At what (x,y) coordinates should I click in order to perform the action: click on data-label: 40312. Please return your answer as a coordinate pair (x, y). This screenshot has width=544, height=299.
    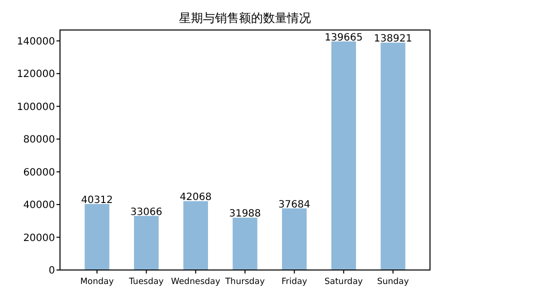
    Looking at the image, I should click on (97, 200).